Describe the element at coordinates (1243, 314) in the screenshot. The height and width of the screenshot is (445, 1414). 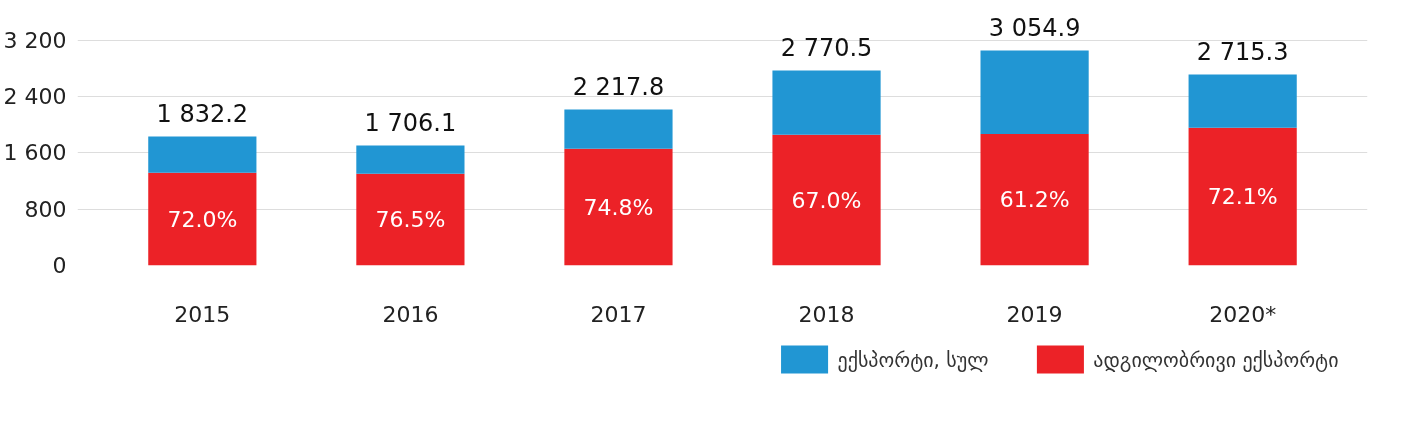
I see `x-tick-label: 2020*` at that location.